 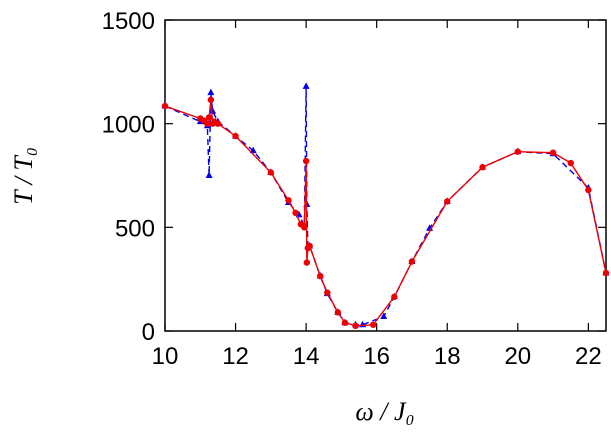 I want to click on x-tick-label: 12, so click(x=235, y=356).